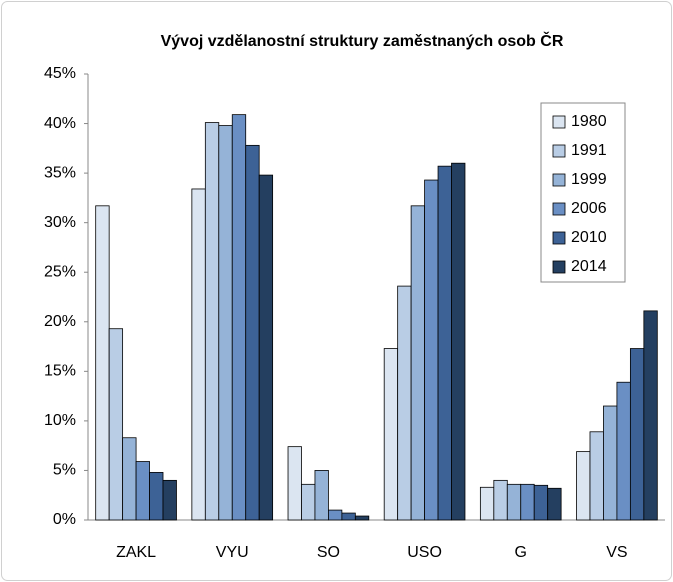 This screenshot has width=673, height=582. Describe the element at coordinates (60, 271) in the screenshot. I see `y-tick-label: 25%` at that location.